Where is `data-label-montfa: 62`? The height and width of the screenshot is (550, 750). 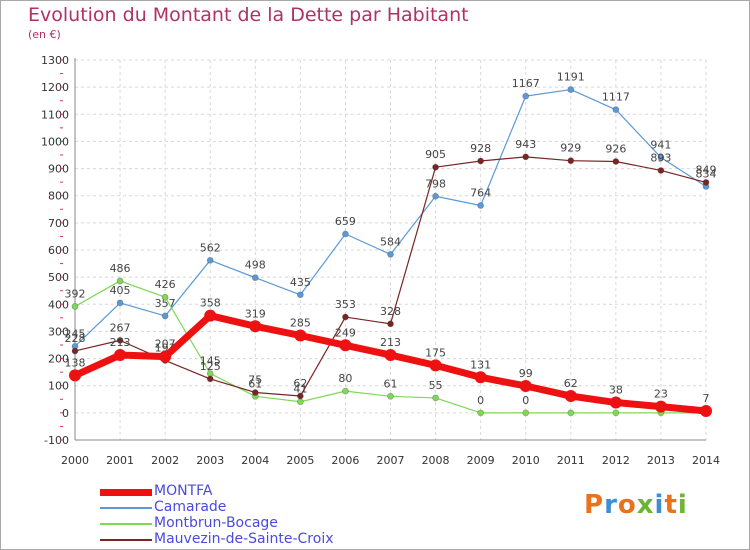 data-label-montfa: 62 is located at coordinates (571, 383).